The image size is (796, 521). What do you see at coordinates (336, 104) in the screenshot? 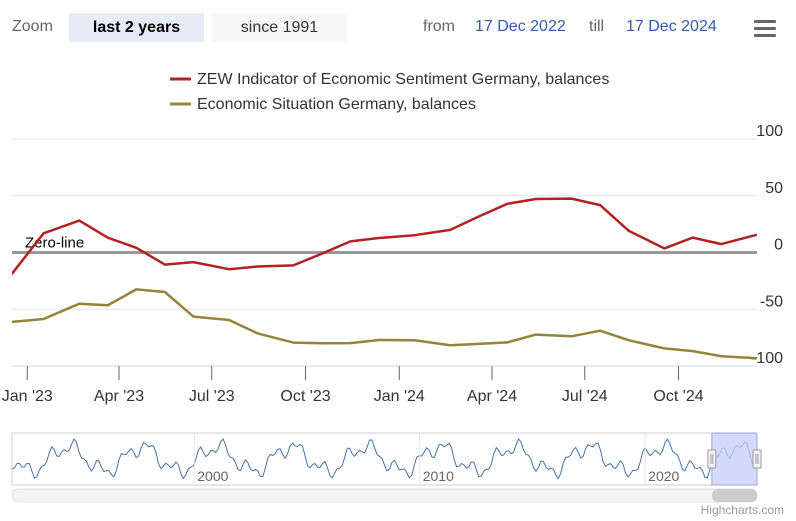
I see `legend-label-situation: Economic Situation Germany, balances` at bounding box center [336, 104].